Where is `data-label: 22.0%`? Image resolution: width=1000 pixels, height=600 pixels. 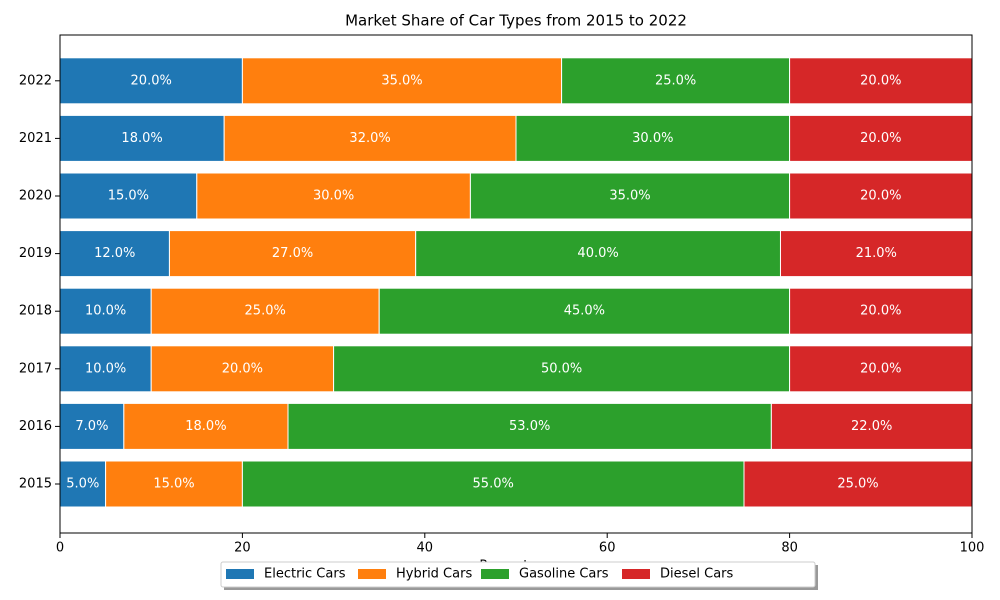 data-label: 22.0% is located at coordinates (871, 426).